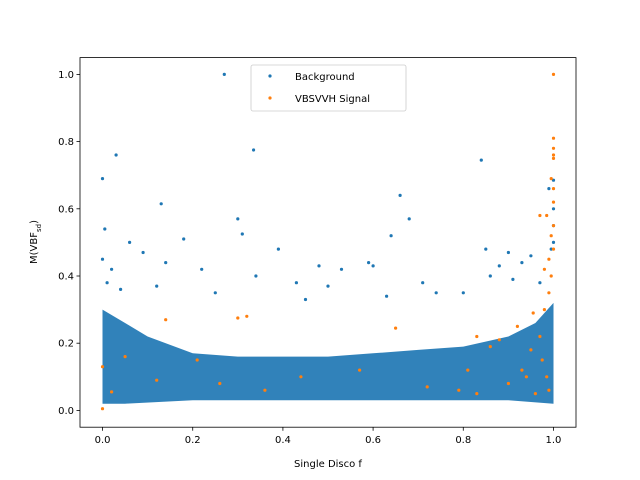  Describe the element at coordinates (66, 75) in the screenshot. I see `y-tick-label: 1.0` at that location.